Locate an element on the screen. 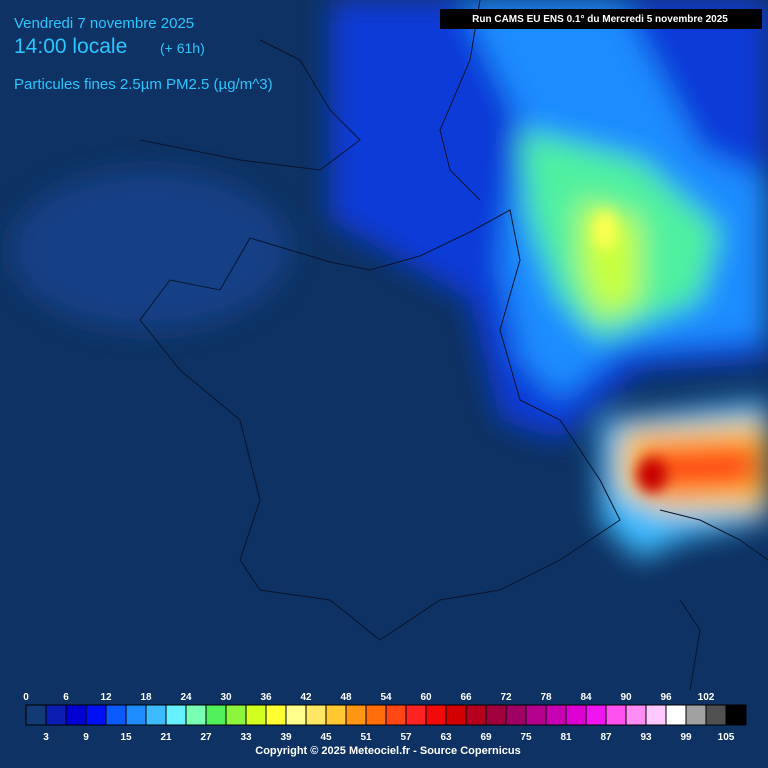  legend-tick-label: 30 is located at coordinates (226, 697).